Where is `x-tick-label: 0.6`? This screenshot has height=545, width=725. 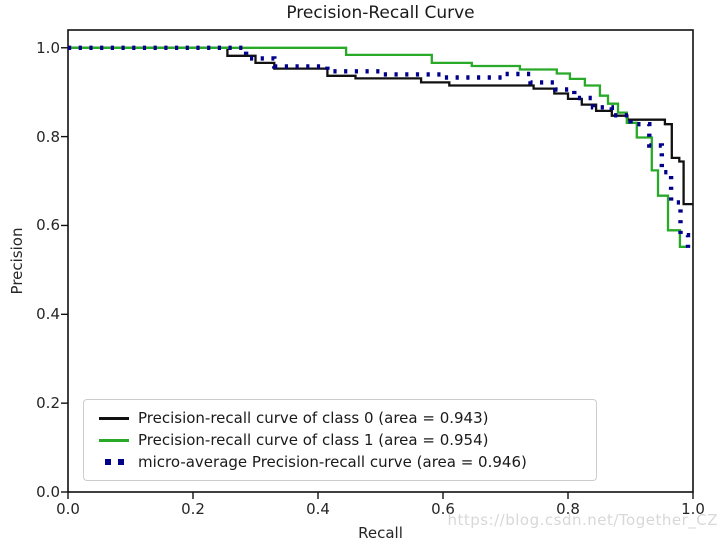 x-tick-label: 0.6 is located at coordinates (443, 509).